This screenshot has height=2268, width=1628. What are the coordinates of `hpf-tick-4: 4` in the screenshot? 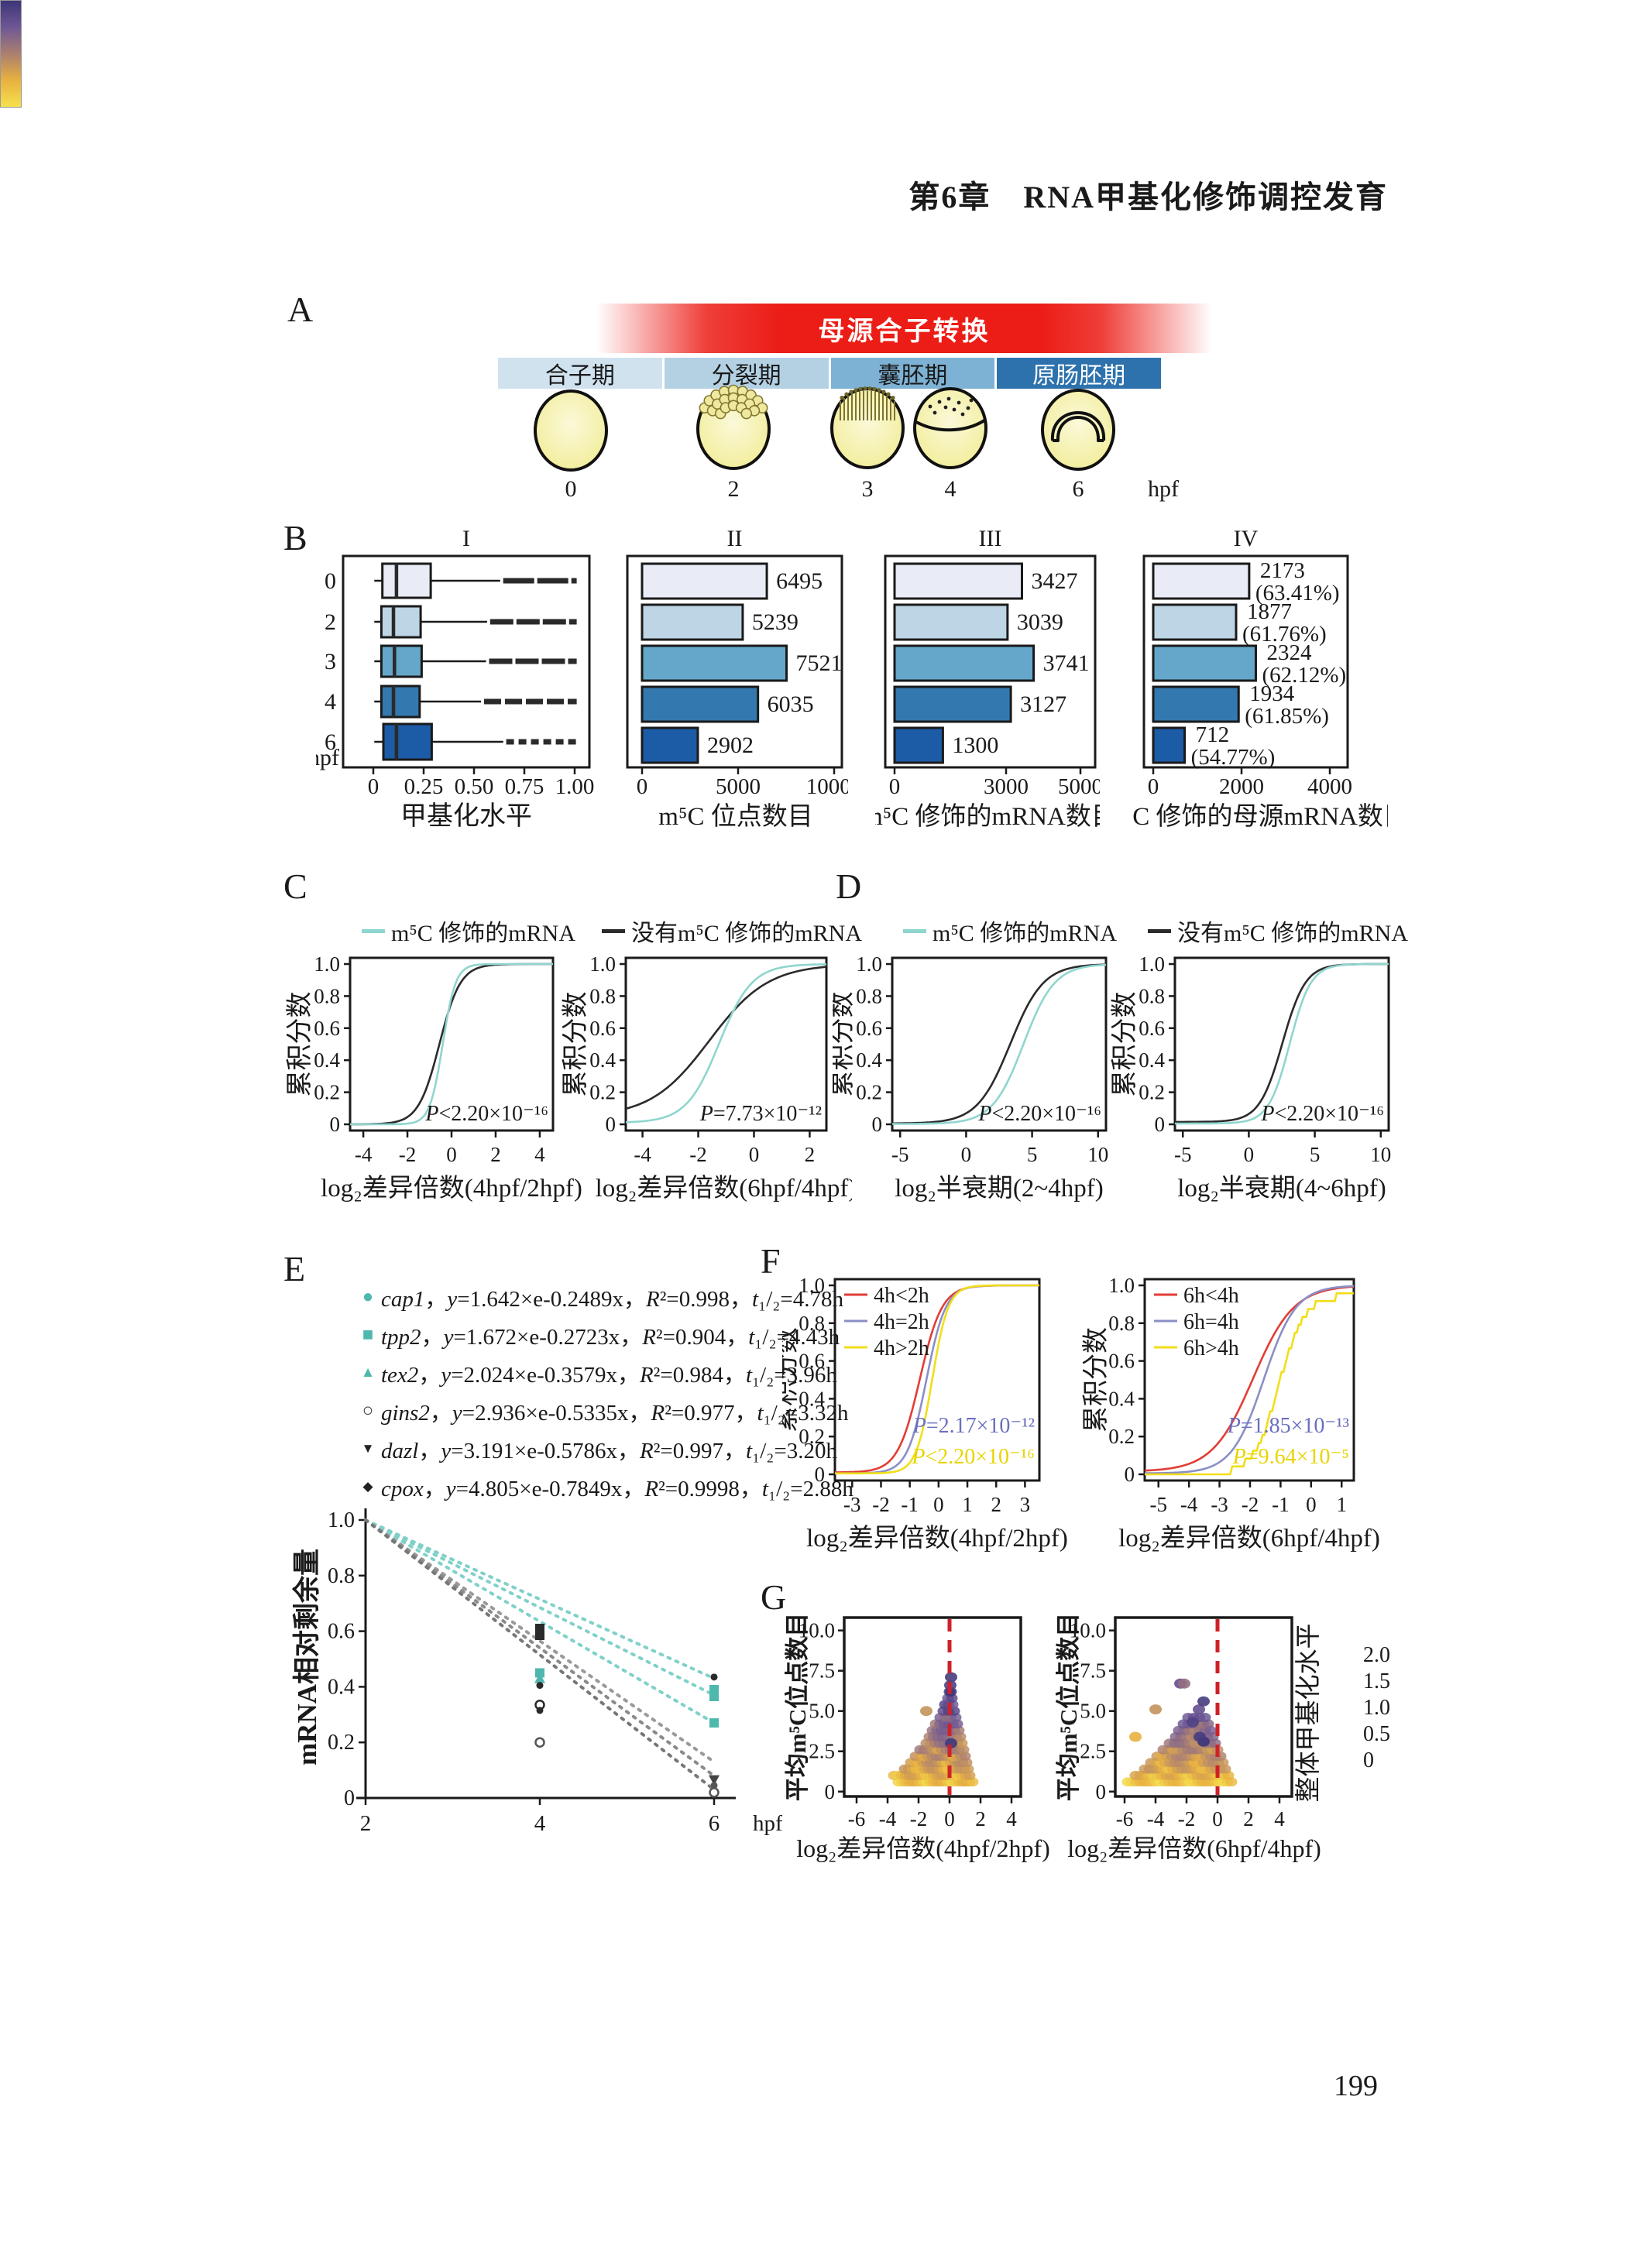 It's located at (951, 489).